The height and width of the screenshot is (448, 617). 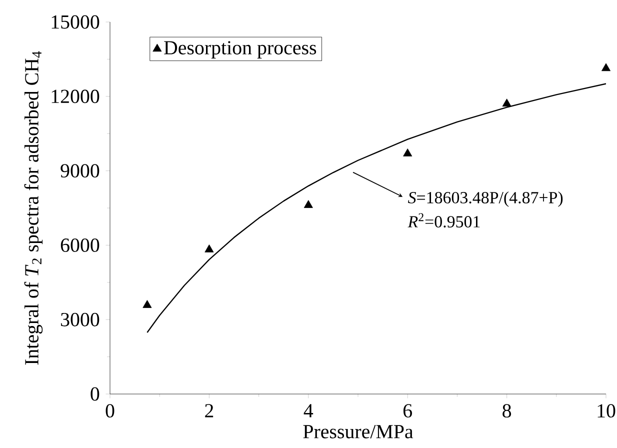 What do you see at coordinates (358, 431) in the screenshot?
I see `x-axis-title: Pressure/MPa` at bounding box center [358, 431].